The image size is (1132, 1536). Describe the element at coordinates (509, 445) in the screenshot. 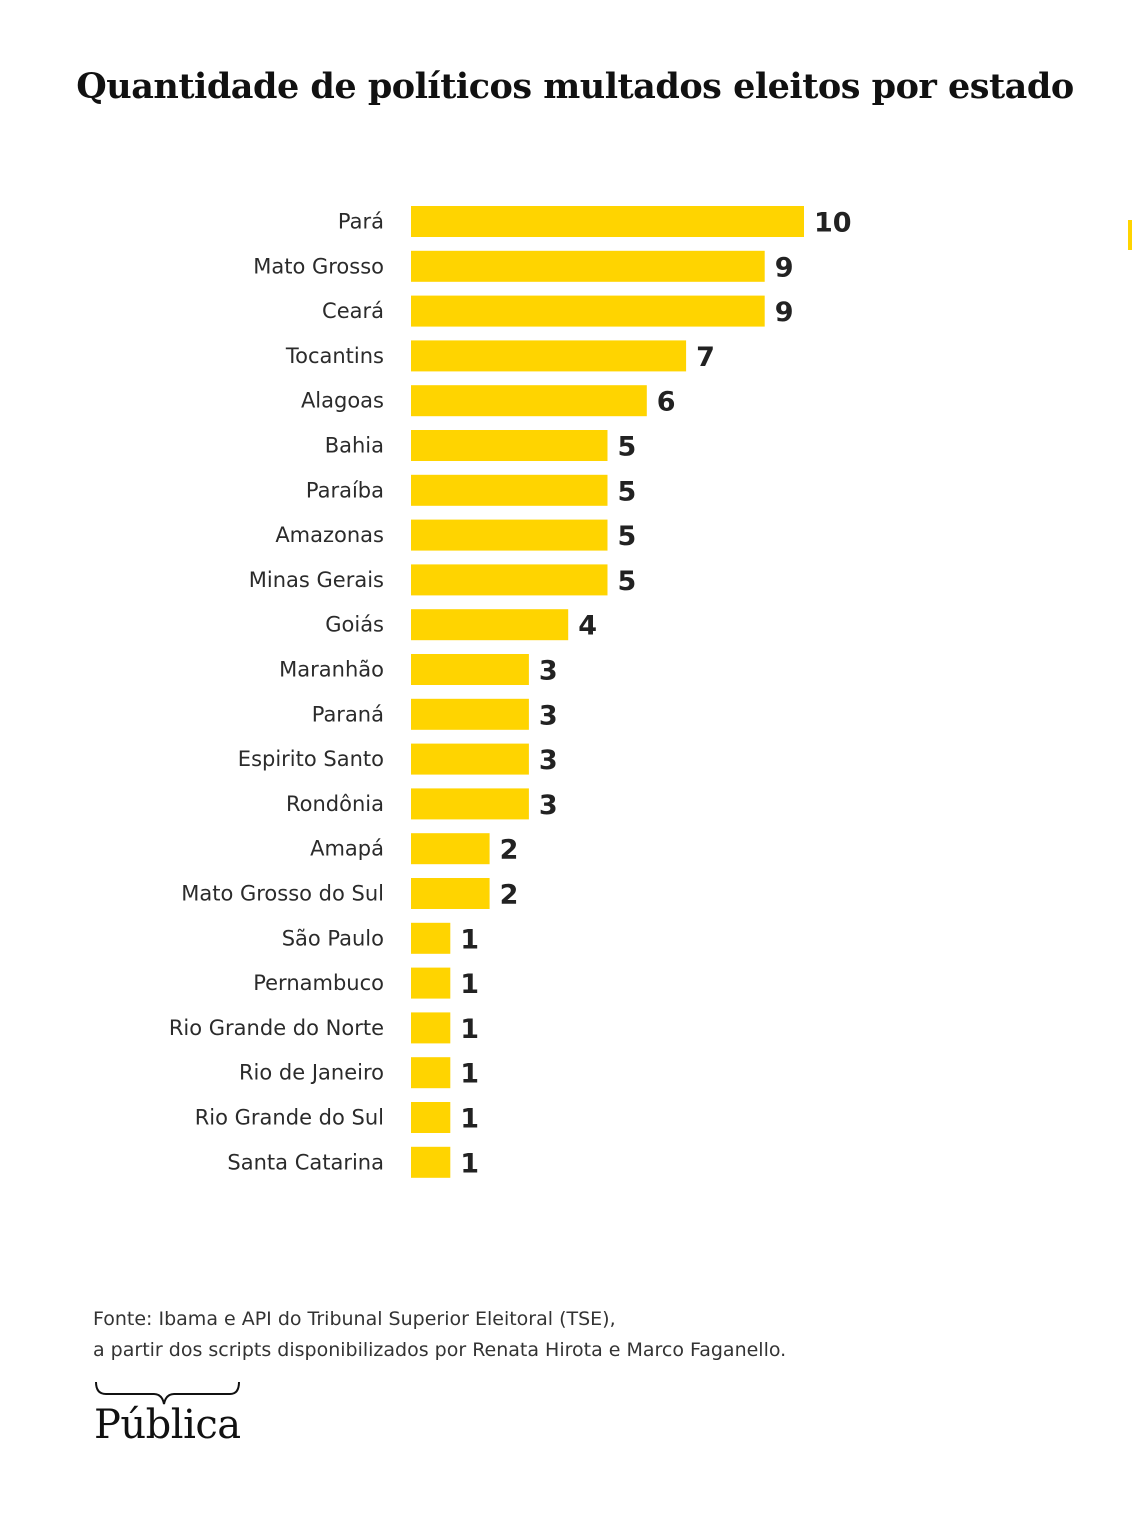

I see `bar-bahia` at that location.